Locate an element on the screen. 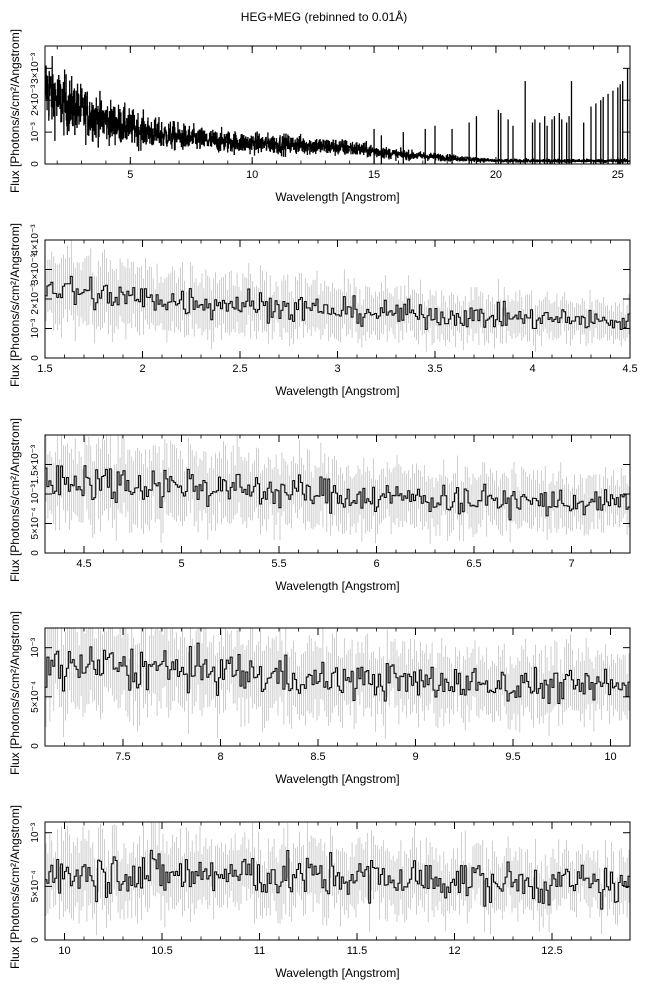  x-tick-label-2-2: 2.5 is located at coordinates (239, 369).